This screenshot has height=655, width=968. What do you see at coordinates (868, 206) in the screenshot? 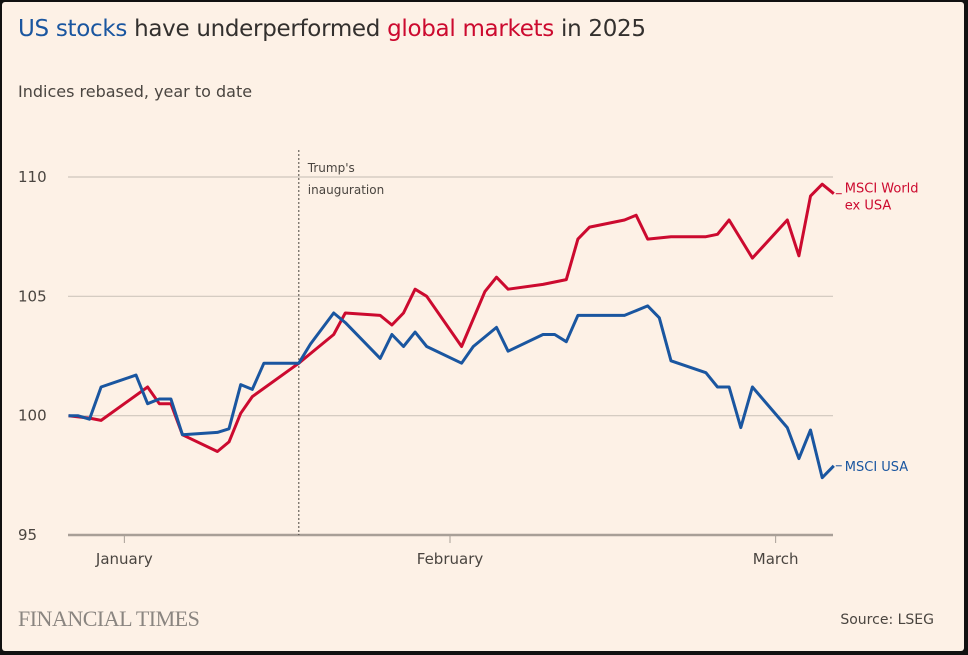
I see `series-label-line2: ex USA` at bounding box center [868, 206].